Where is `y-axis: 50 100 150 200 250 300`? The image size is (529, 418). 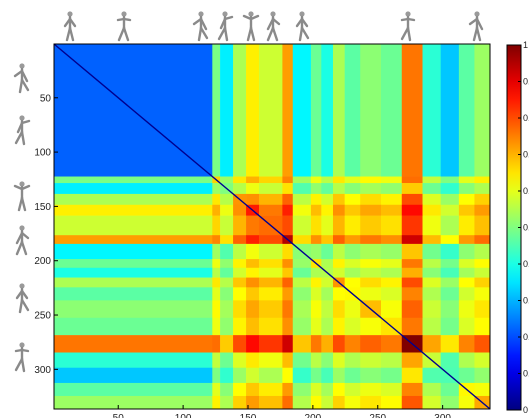
y-axis: 50 100 150 200 250 300 is located at coordinates (46, 234).